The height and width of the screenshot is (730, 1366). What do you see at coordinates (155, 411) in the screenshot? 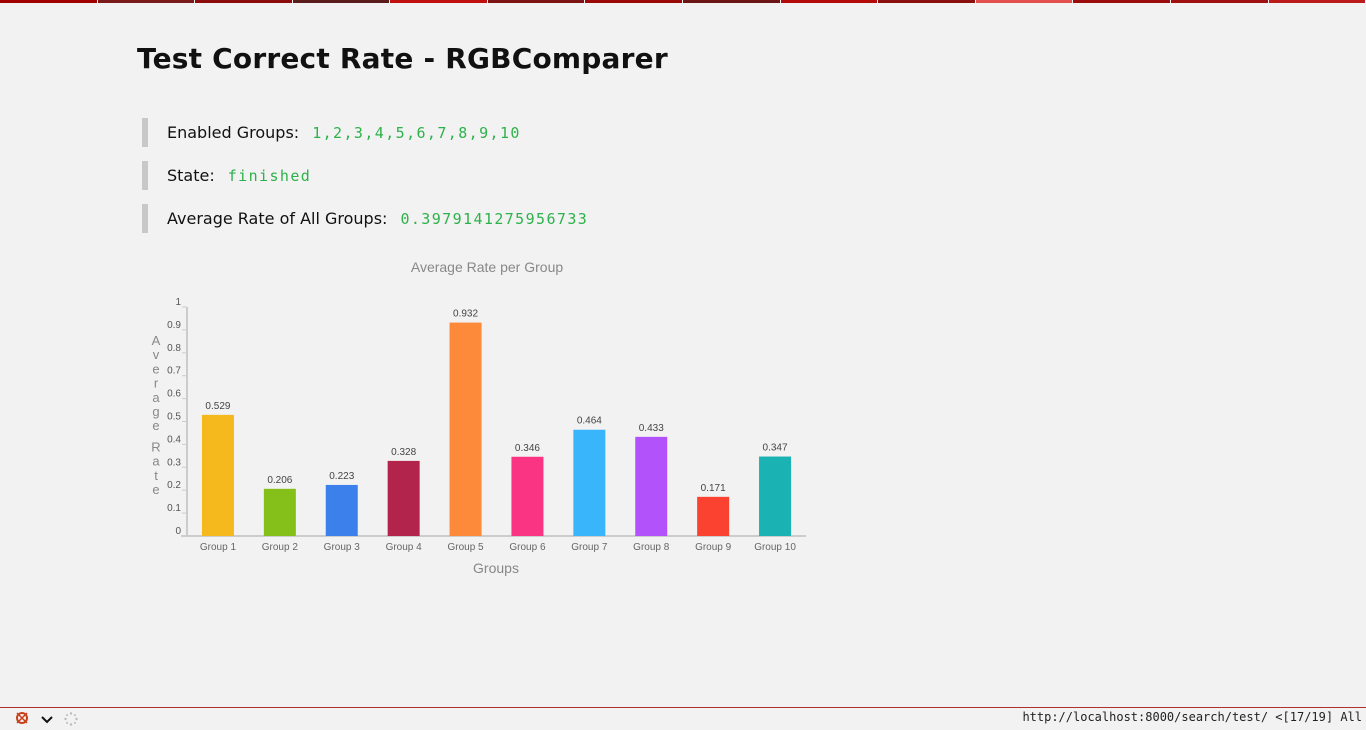
I see `y-axis-label-char: g` at bounding box center [155, 411].